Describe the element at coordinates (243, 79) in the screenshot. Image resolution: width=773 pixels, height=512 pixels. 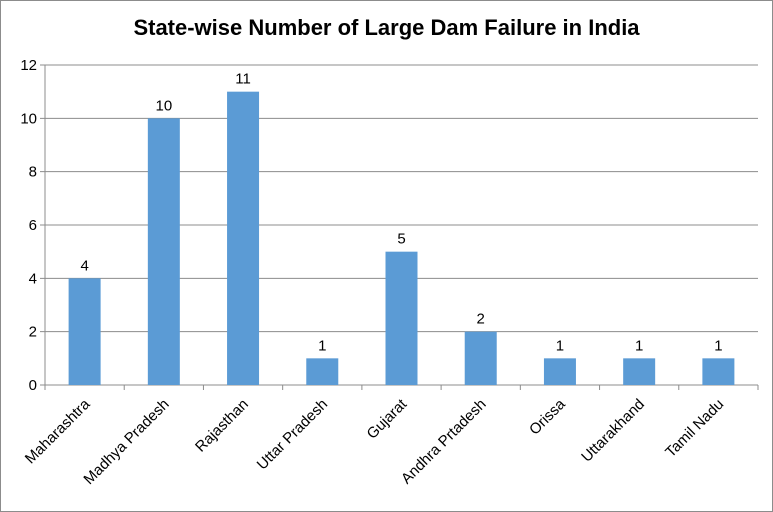
I see `data-label: 11` at that location.